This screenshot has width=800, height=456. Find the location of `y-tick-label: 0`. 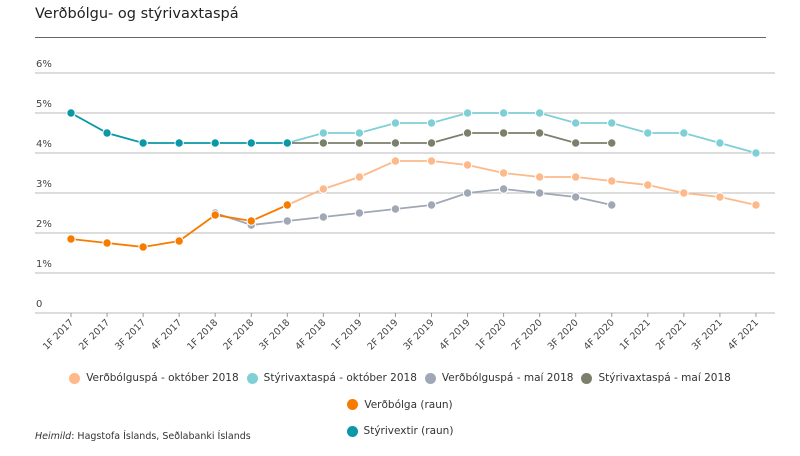

y-tick-label: 0 is located at coordinates (39, 304).